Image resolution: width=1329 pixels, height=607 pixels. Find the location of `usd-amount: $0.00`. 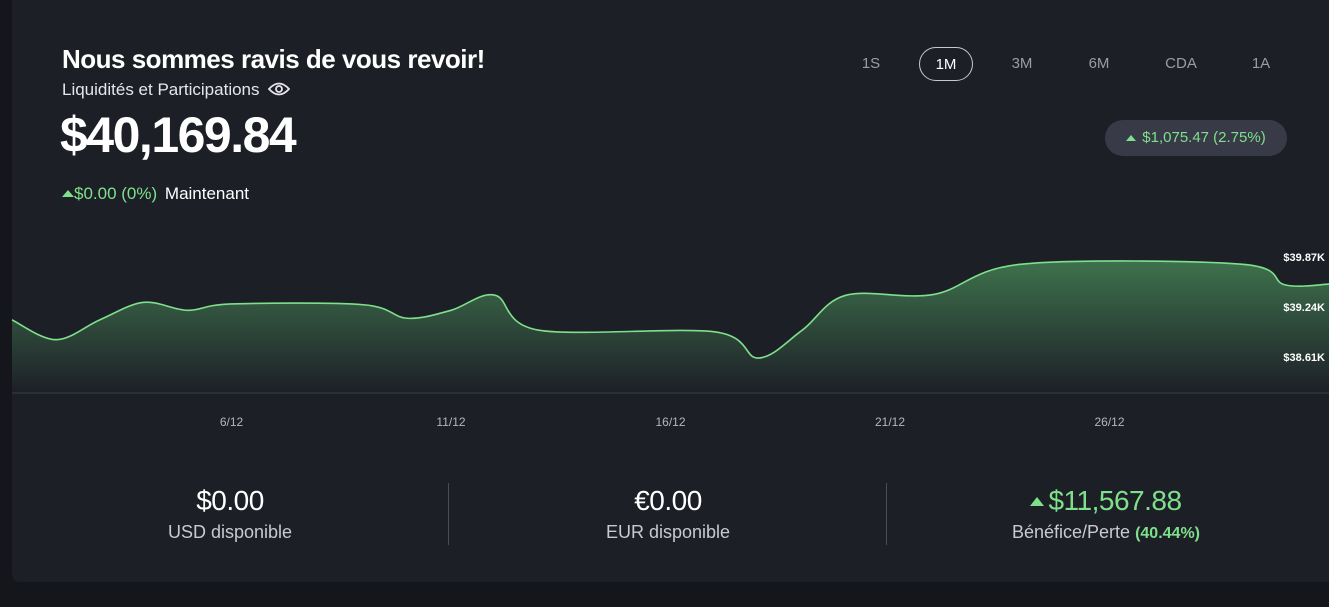

usd-amount: $0.00 is located at coordinates (230, 500).